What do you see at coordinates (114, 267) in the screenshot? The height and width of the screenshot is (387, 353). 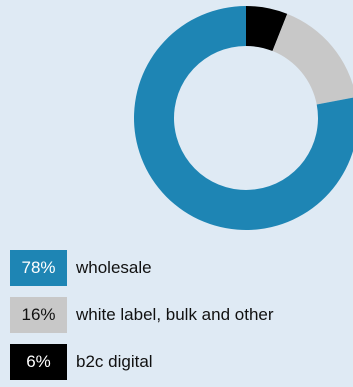 I see `legend-label-wholesale: wholesale` at bounding box center [114, 267].